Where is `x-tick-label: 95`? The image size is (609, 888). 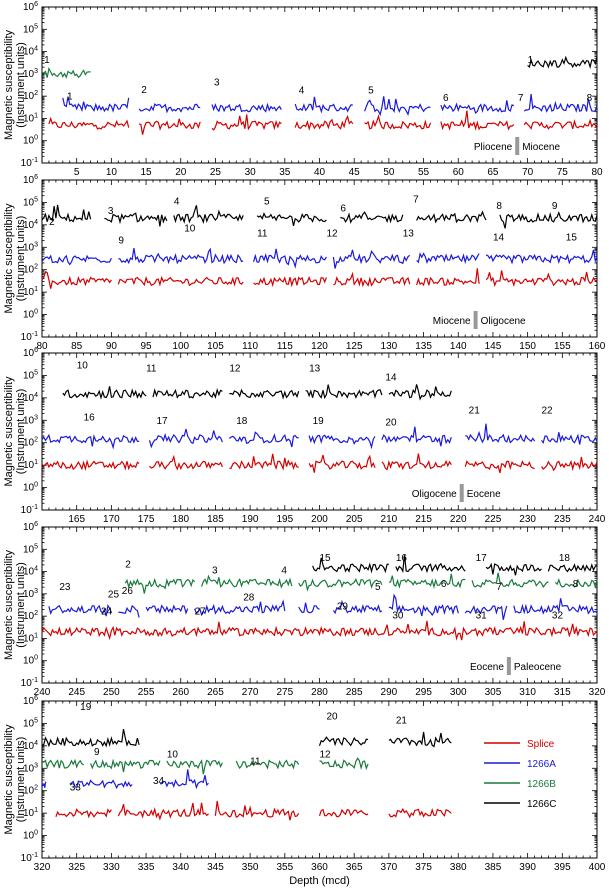
x-tick-label: 95 is located at coordinates (147, 346).